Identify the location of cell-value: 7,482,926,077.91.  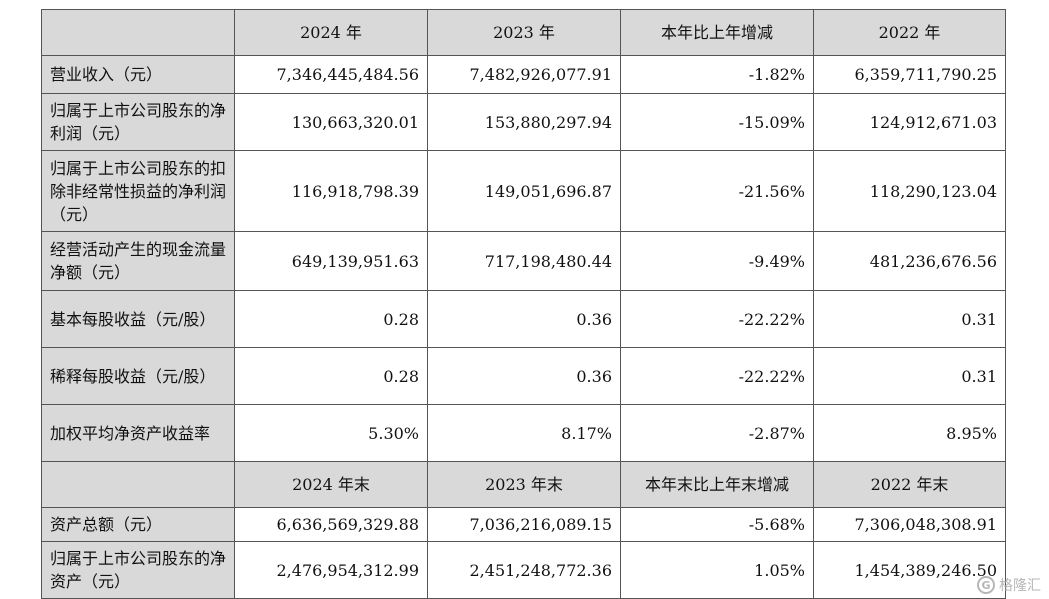
(524, 74).